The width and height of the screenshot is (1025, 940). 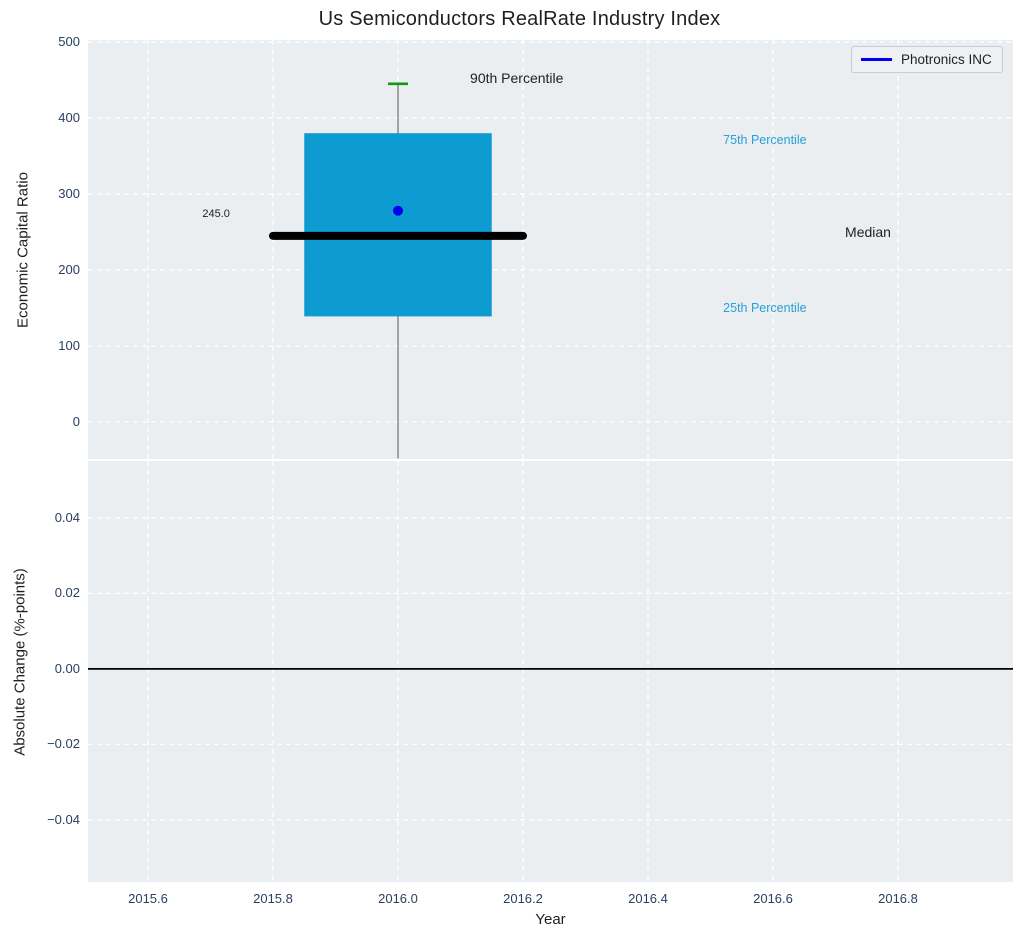 I want to click on x-tick-label: 2016.4, so click(x=648, y=898).